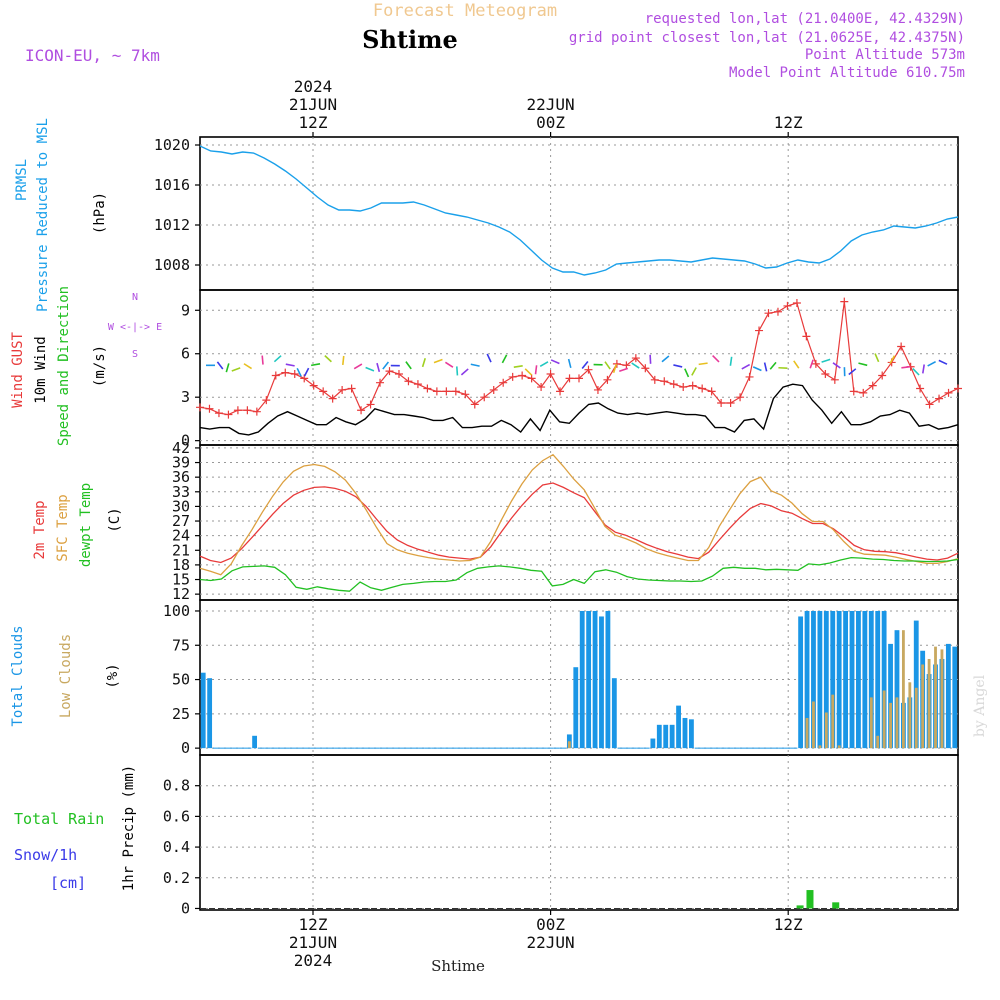 This screenshot has width=1000, height=1000. Describe the element at coordinates (181, 477) in the screenshot. I see `temp-ytick-label: 36` at that location.